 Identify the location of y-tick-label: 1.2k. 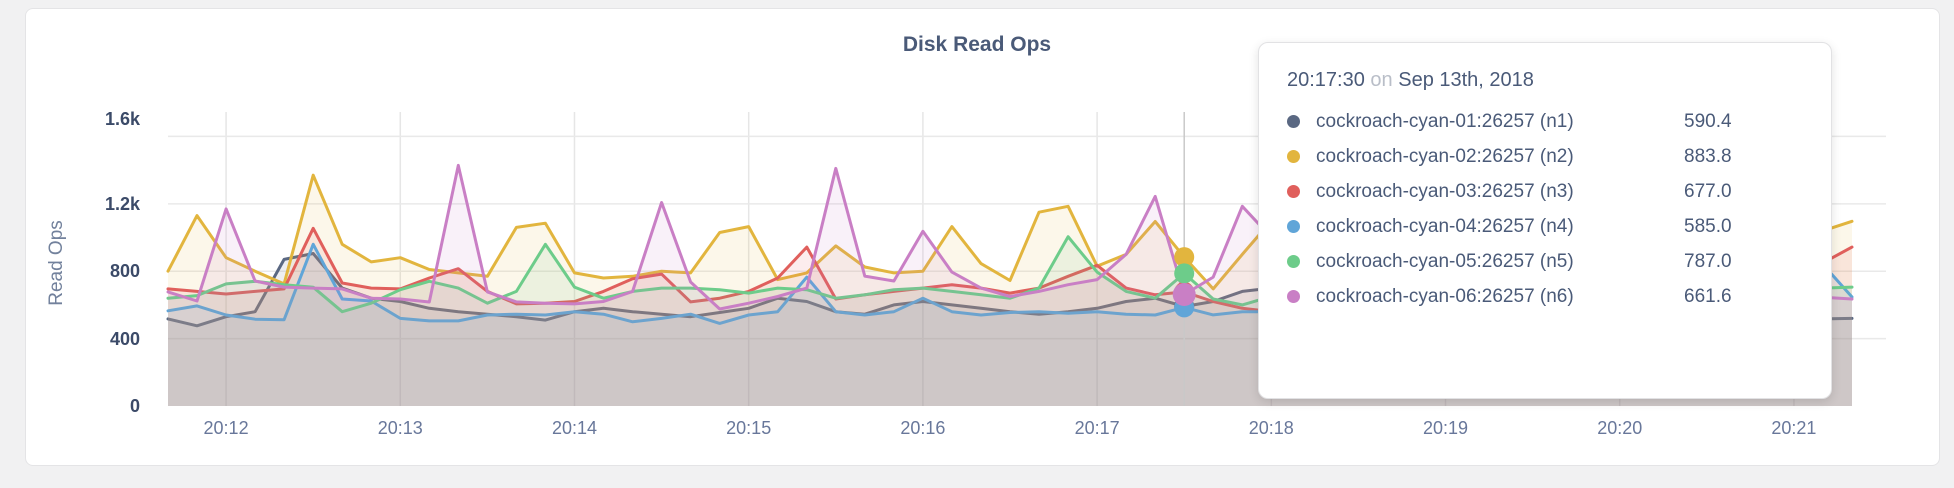
(122, 203).